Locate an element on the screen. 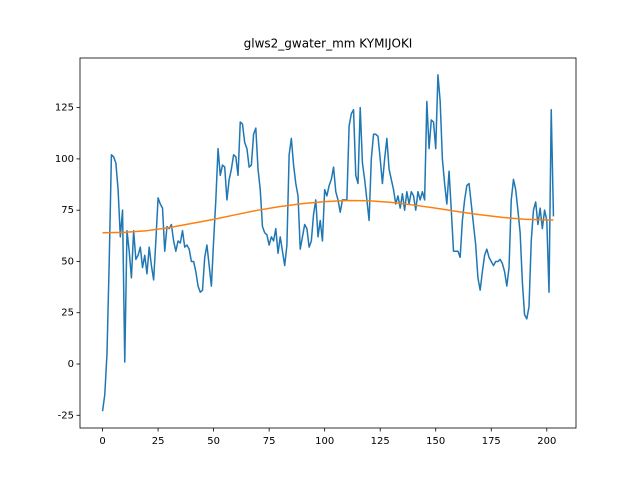 The width and height of the screenshot is (640, 480). x-tick-label: 125 is located at coordinates (380, 441).